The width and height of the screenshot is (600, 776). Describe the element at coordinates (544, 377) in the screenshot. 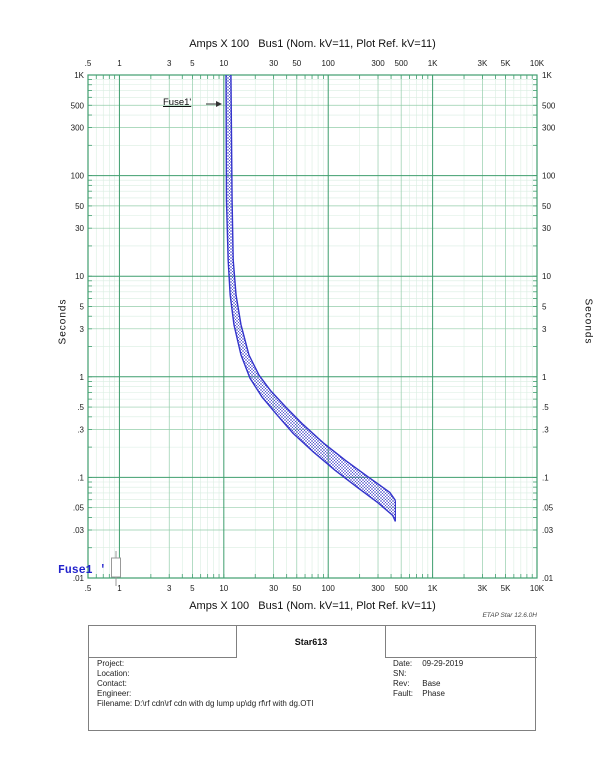

I see `y-tick-label-right: 1` at that location.